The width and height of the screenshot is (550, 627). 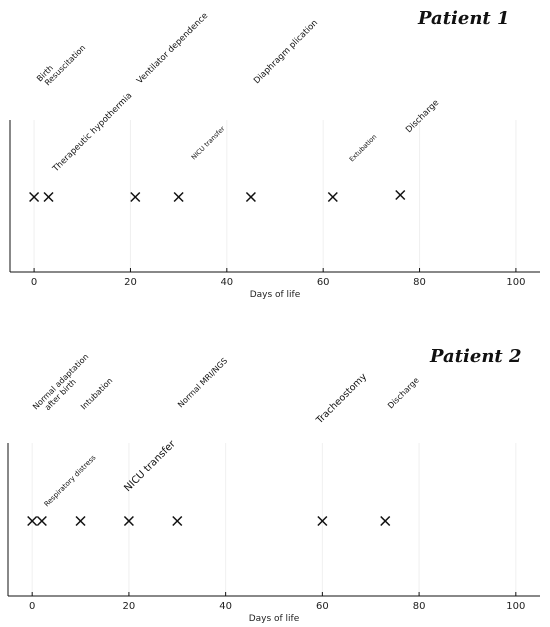 I want to click on chart-title: Patient 2, so click(x=475, y=356).